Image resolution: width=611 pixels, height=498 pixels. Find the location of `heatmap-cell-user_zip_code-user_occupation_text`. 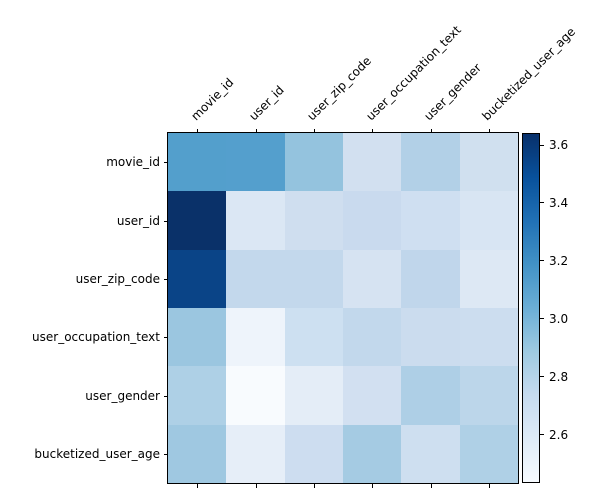

heatmap-cell-user_zip_code-user_occupation_text is located at coordinates (372, 278).